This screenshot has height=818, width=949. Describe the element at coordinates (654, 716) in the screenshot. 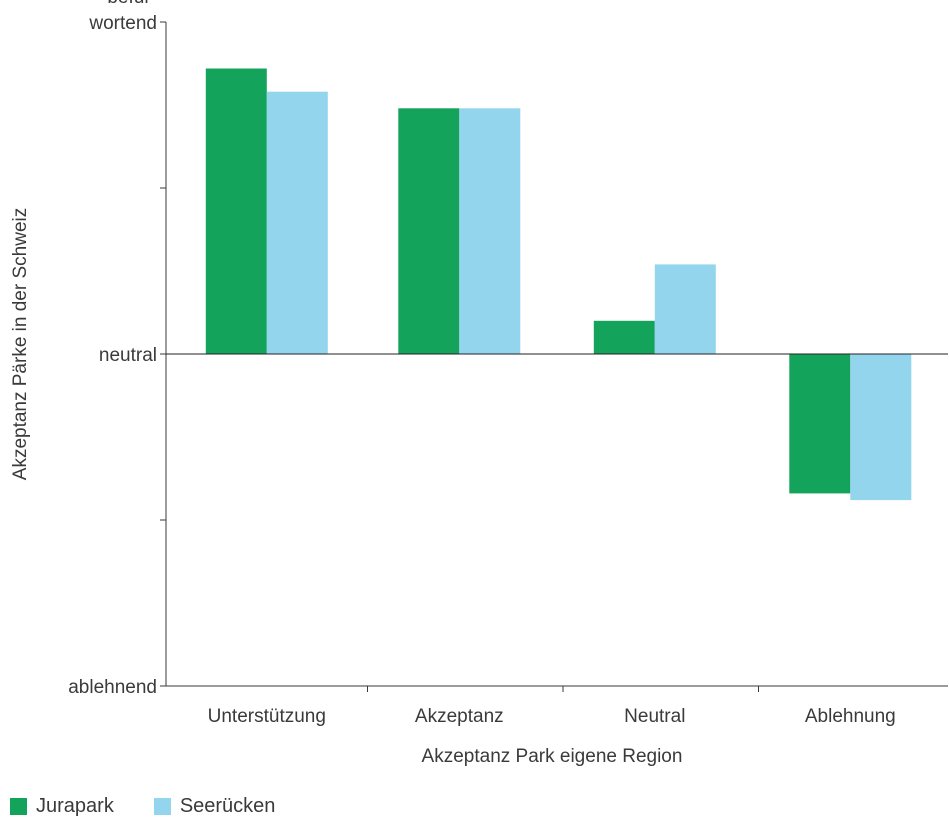

I see `x-tick-label-2: Neutral` at that location.